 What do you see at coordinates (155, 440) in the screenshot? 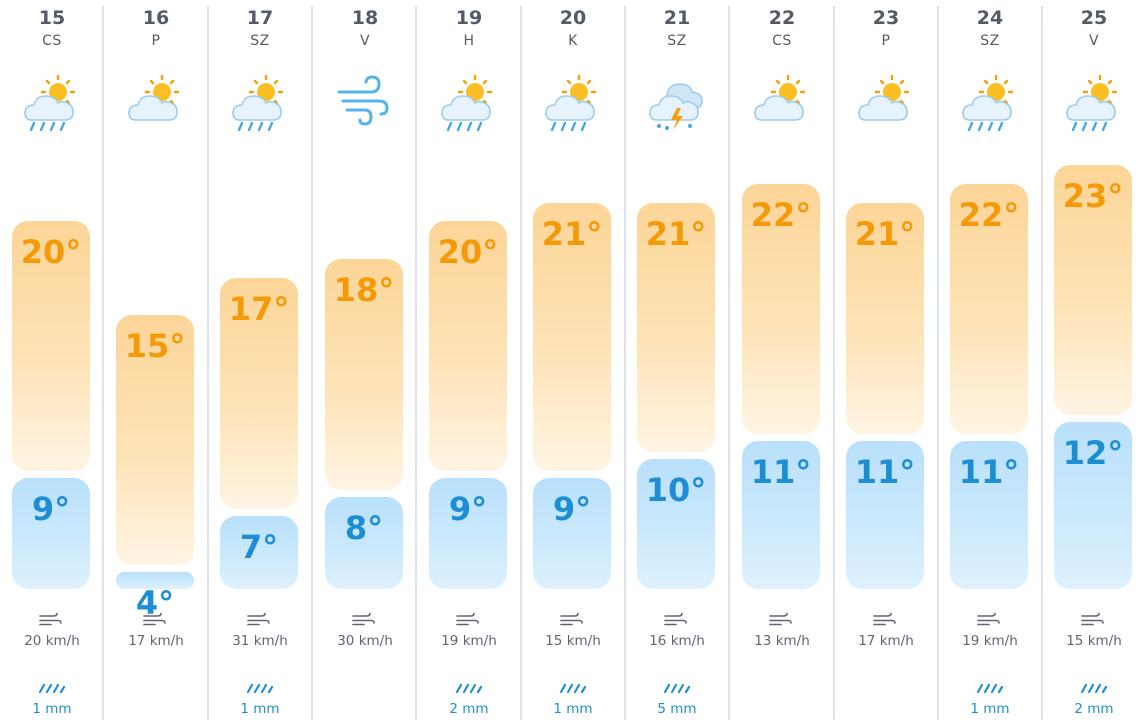
I see `high-temp-bar: 15°` at bounding box center [155, 440].